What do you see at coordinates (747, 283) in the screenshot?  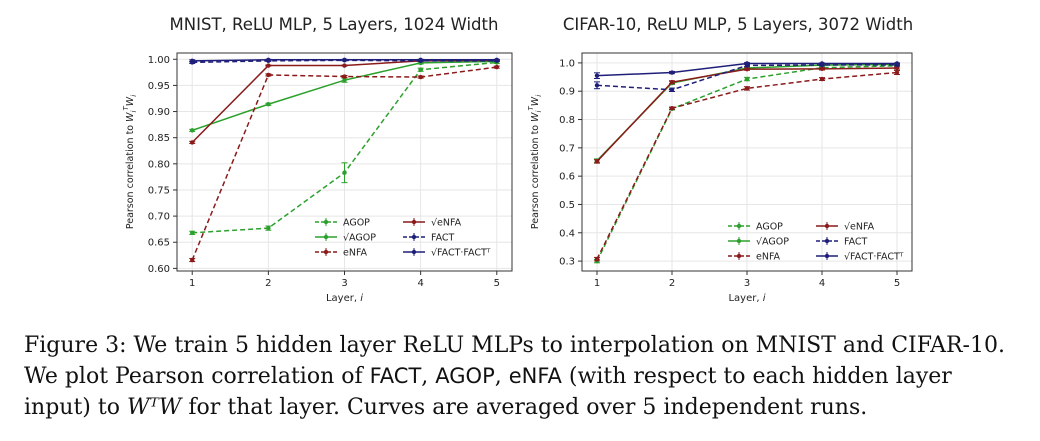 I see `x-tick-label: 3` at bounding box center [747, 283].